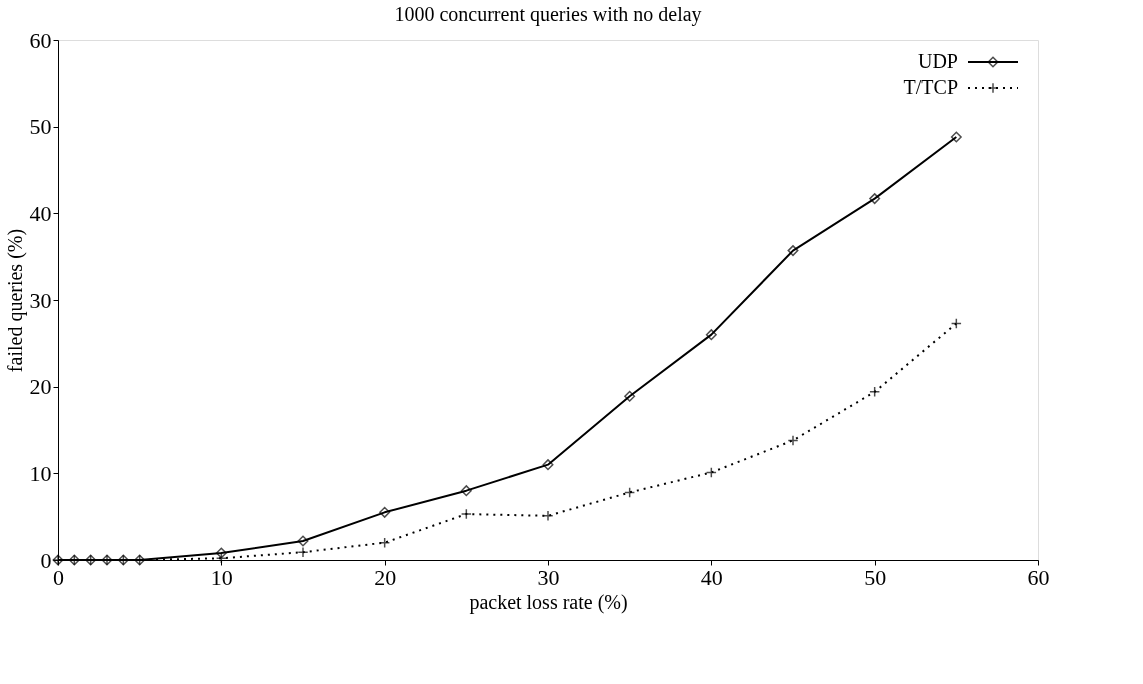 The image size is (1143, 684). Describe the element at coordinates (46, 560) in the screenshot. I see `y-tick-label: 0` at that location.